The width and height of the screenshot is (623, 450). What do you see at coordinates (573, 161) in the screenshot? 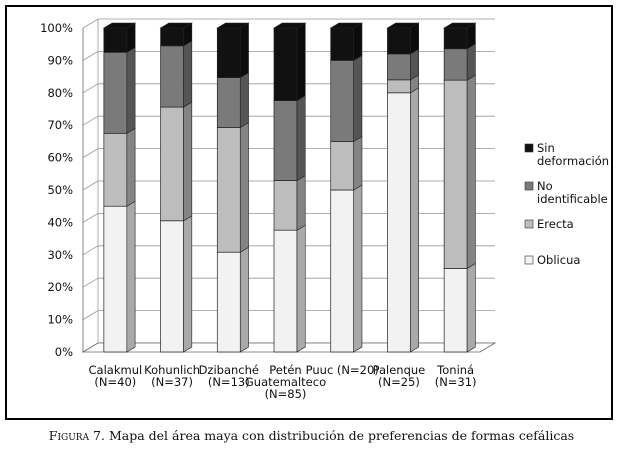
I see `legend-label: deformación` at bounding box center [573, 161].